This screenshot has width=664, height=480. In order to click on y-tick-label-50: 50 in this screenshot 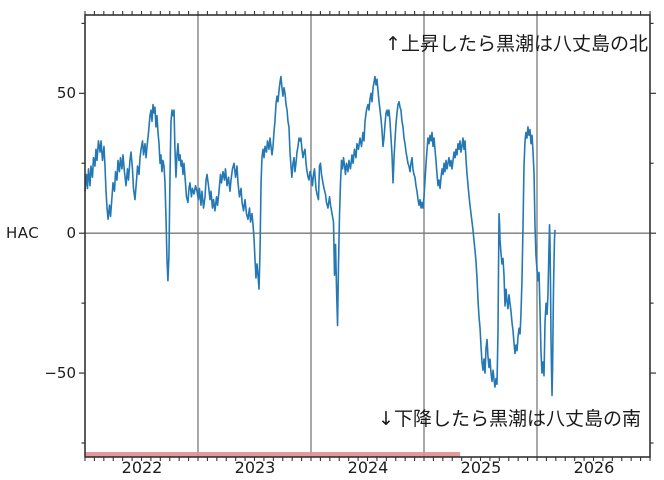, I will do `click(66, 93)`.